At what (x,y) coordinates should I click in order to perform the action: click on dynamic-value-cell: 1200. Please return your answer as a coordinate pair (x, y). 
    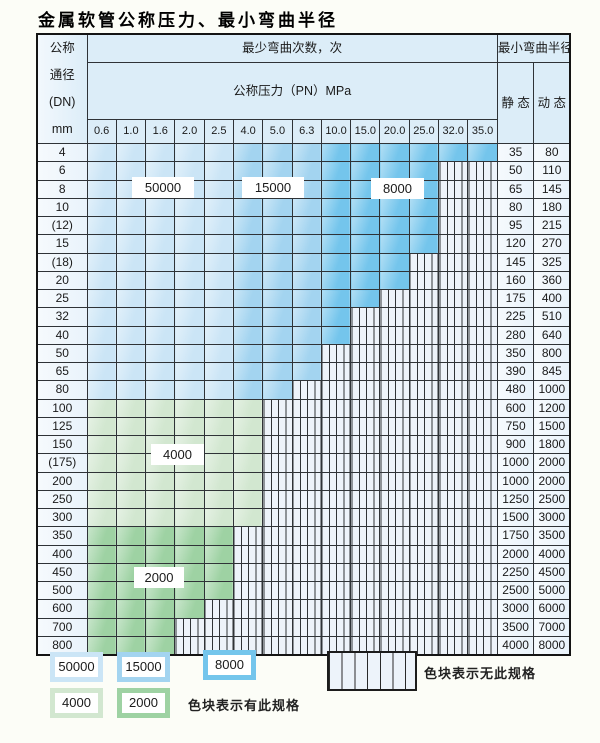
    Looking at the image, I should click on (552, 408).